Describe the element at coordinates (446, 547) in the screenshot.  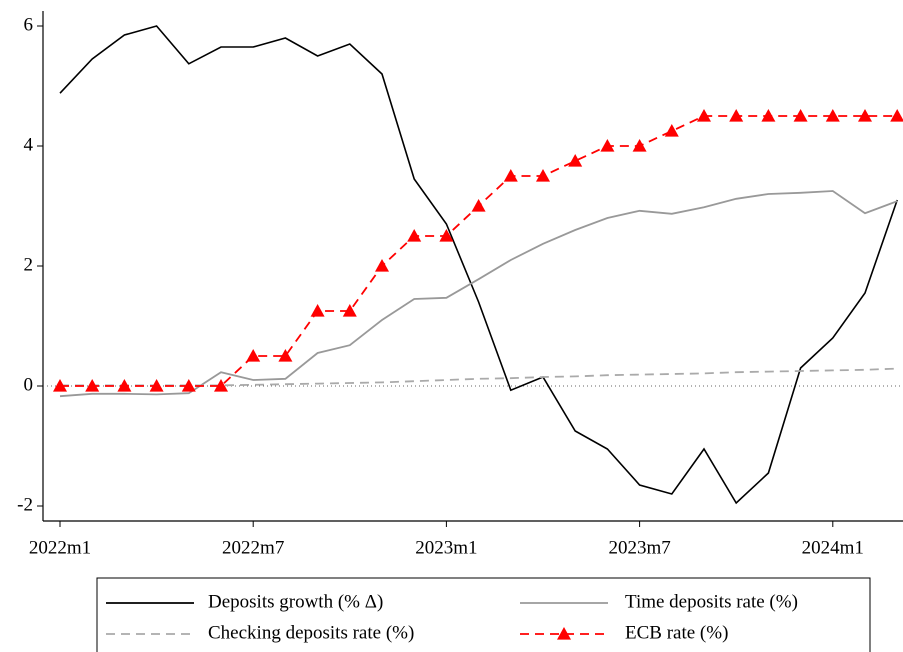
I see `x-tick-label: 2023m1` at that location.